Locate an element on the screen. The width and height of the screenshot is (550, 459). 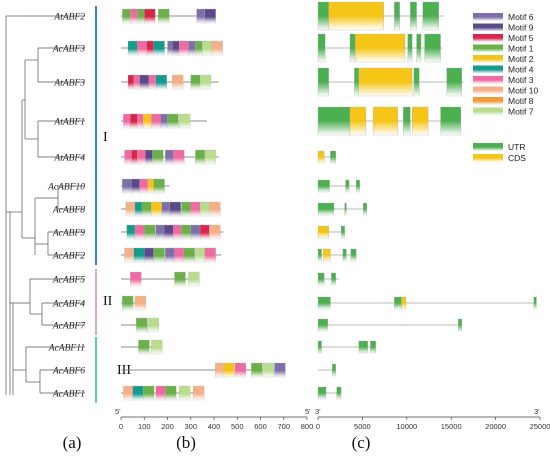
legend-label: UTR is located at coordinates (516, 147).